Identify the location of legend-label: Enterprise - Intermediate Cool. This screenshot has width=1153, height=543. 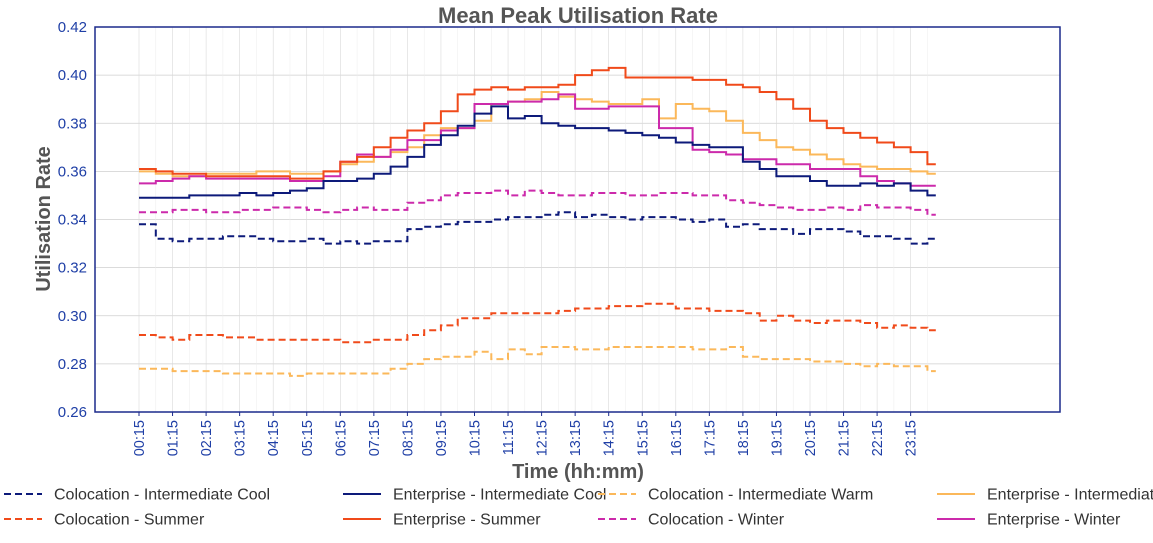
(499, 495).